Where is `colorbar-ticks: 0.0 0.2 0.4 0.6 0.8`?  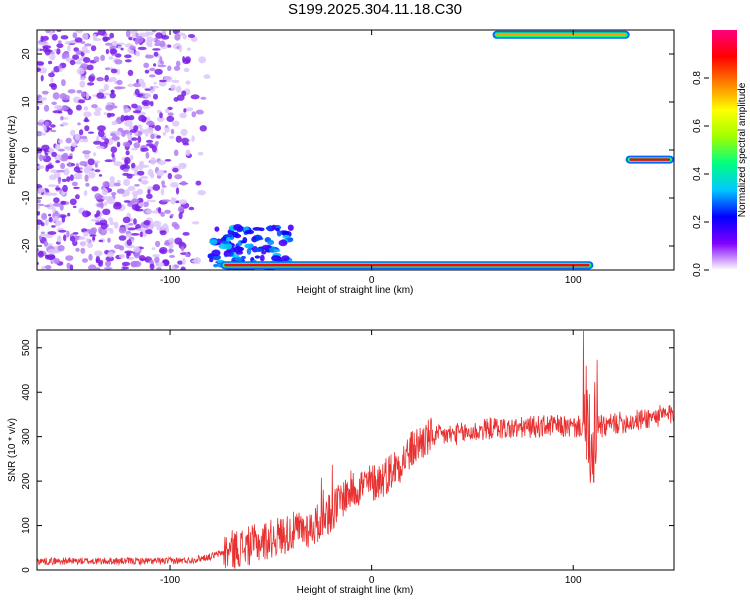 colorbar-ticks: 0.0 0.2 0.4 0.6 0.8 is located at coordinates (700, 174).